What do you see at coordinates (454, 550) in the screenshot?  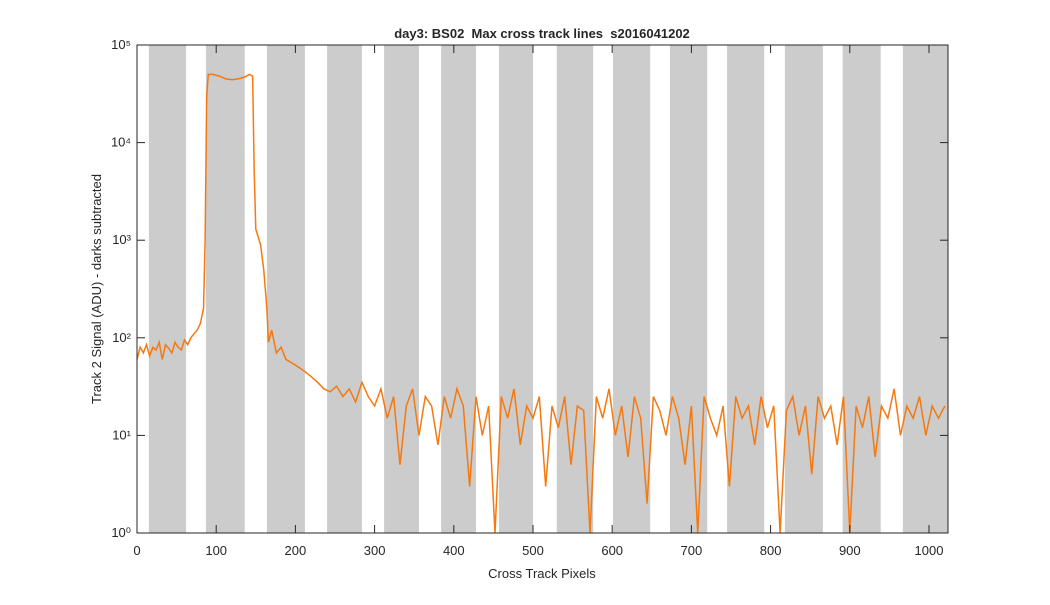 I see `x-tick-label: 400` at bounding box center [454, 550].